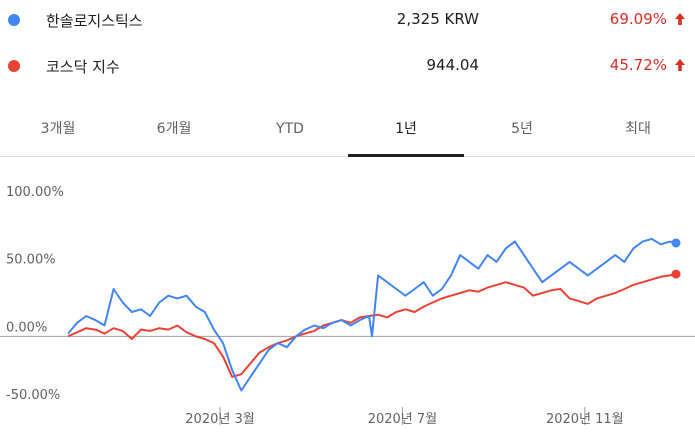 This screenshot has height=439, width=695. I want to click on legend-name: 코스닥 지수, so click(83, 67).